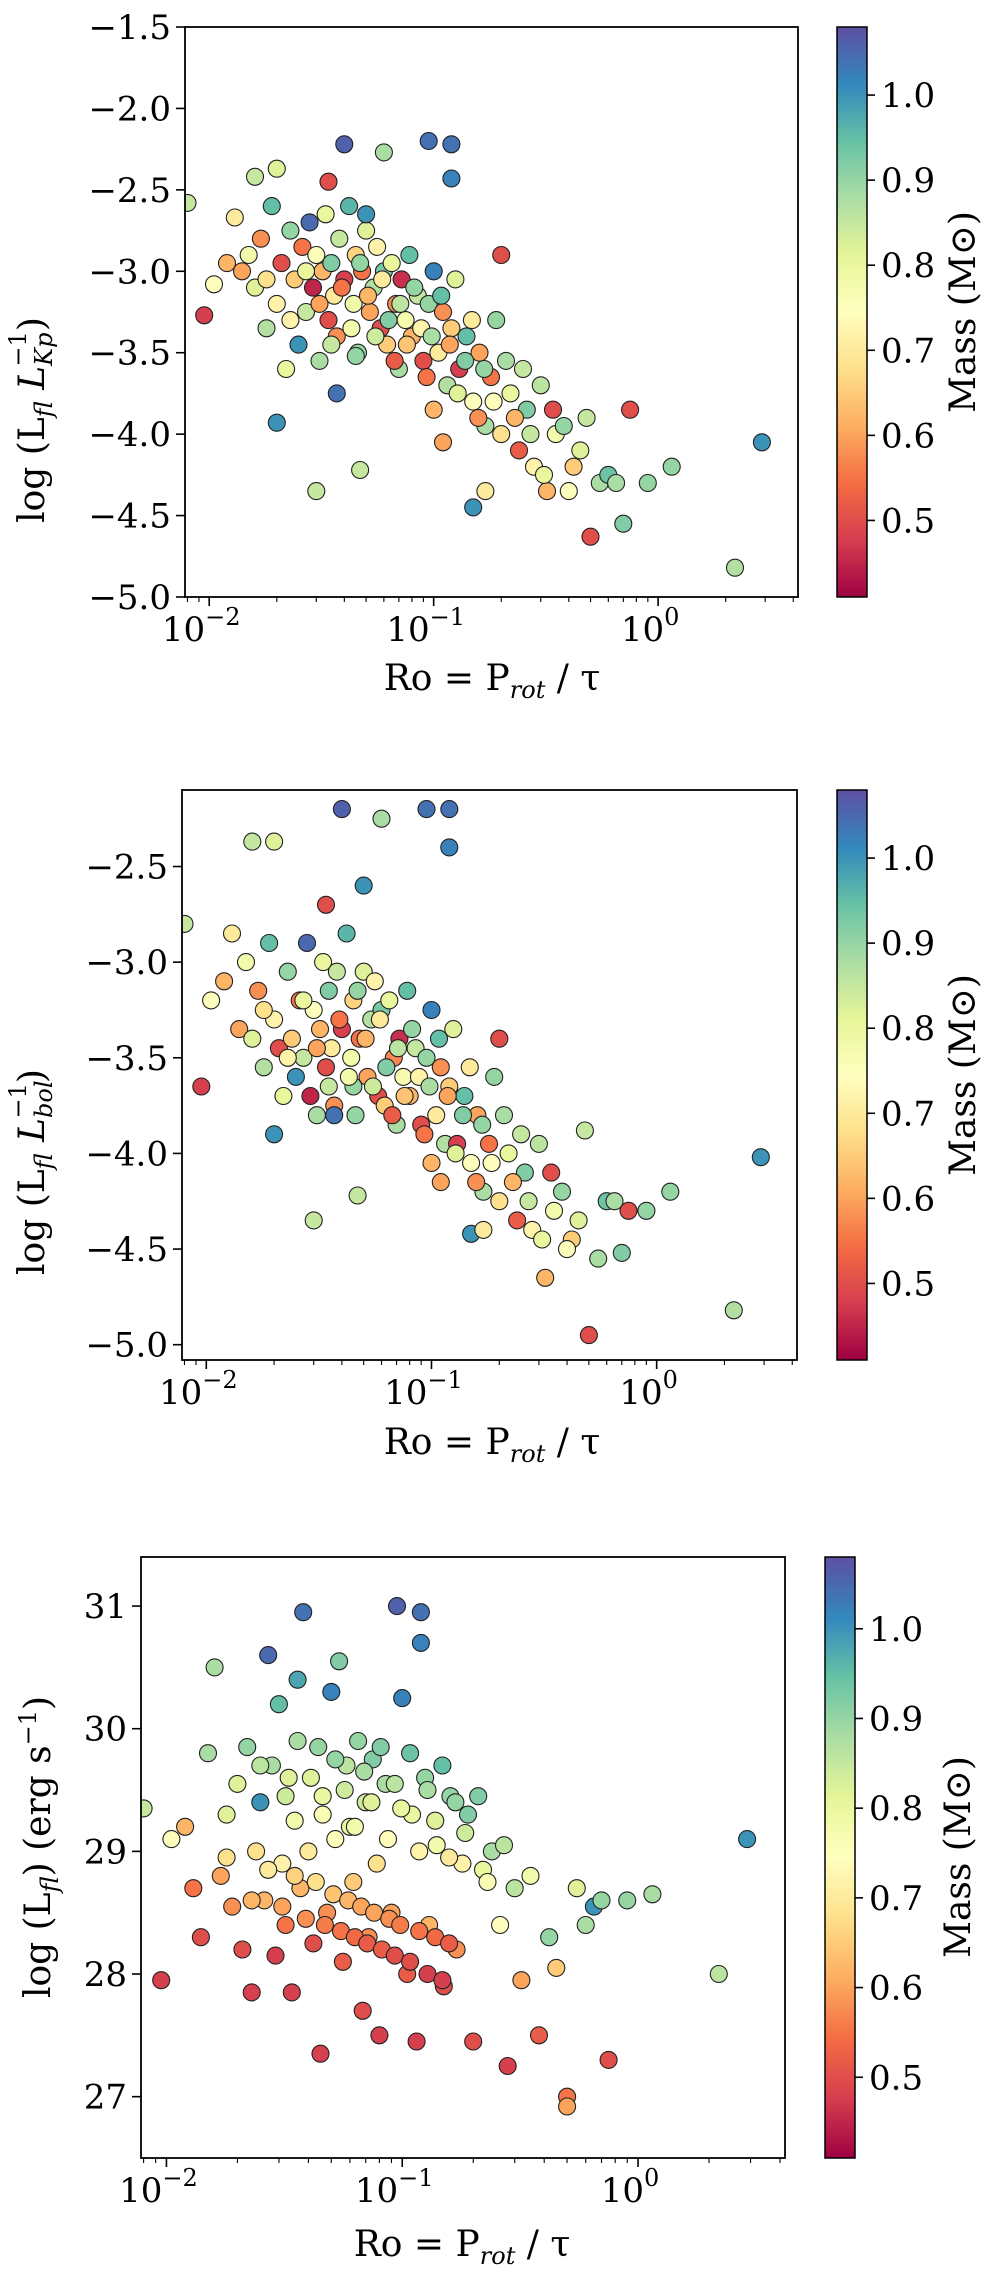  I want to click on colorbar-tick-label: 0.8, so click(908, 266).